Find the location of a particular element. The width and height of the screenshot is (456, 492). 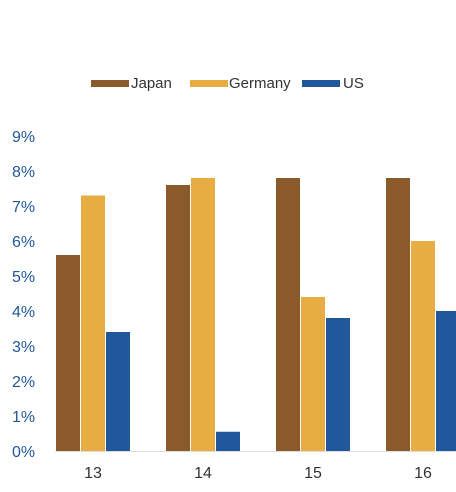

legend-label: Germany is located at coordinates (260, 83).